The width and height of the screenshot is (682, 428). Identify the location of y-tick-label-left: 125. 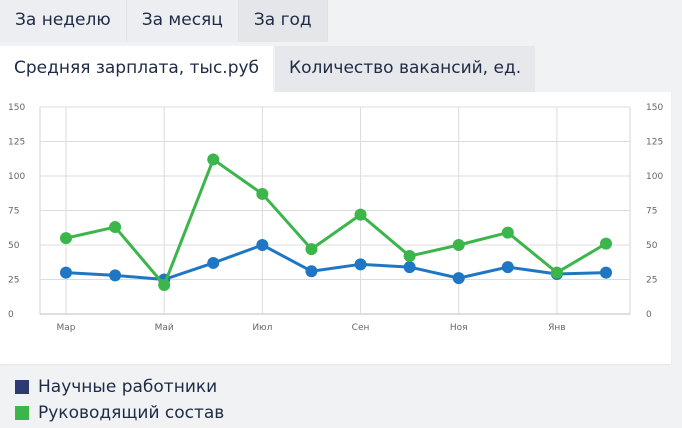
(16, 143).